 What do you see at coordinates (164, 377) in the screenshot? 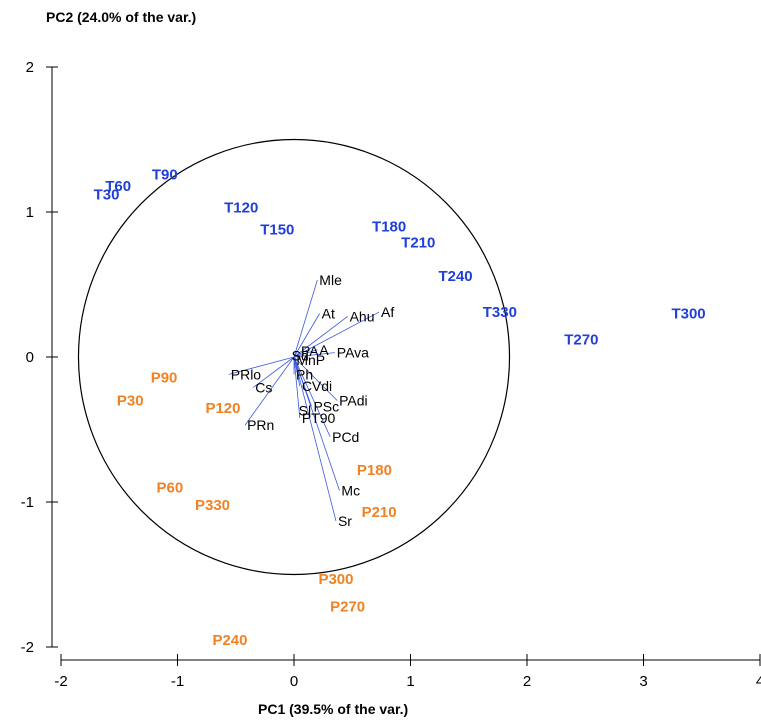
I see `score-point-label: P90` at bounding box center [164, 377].